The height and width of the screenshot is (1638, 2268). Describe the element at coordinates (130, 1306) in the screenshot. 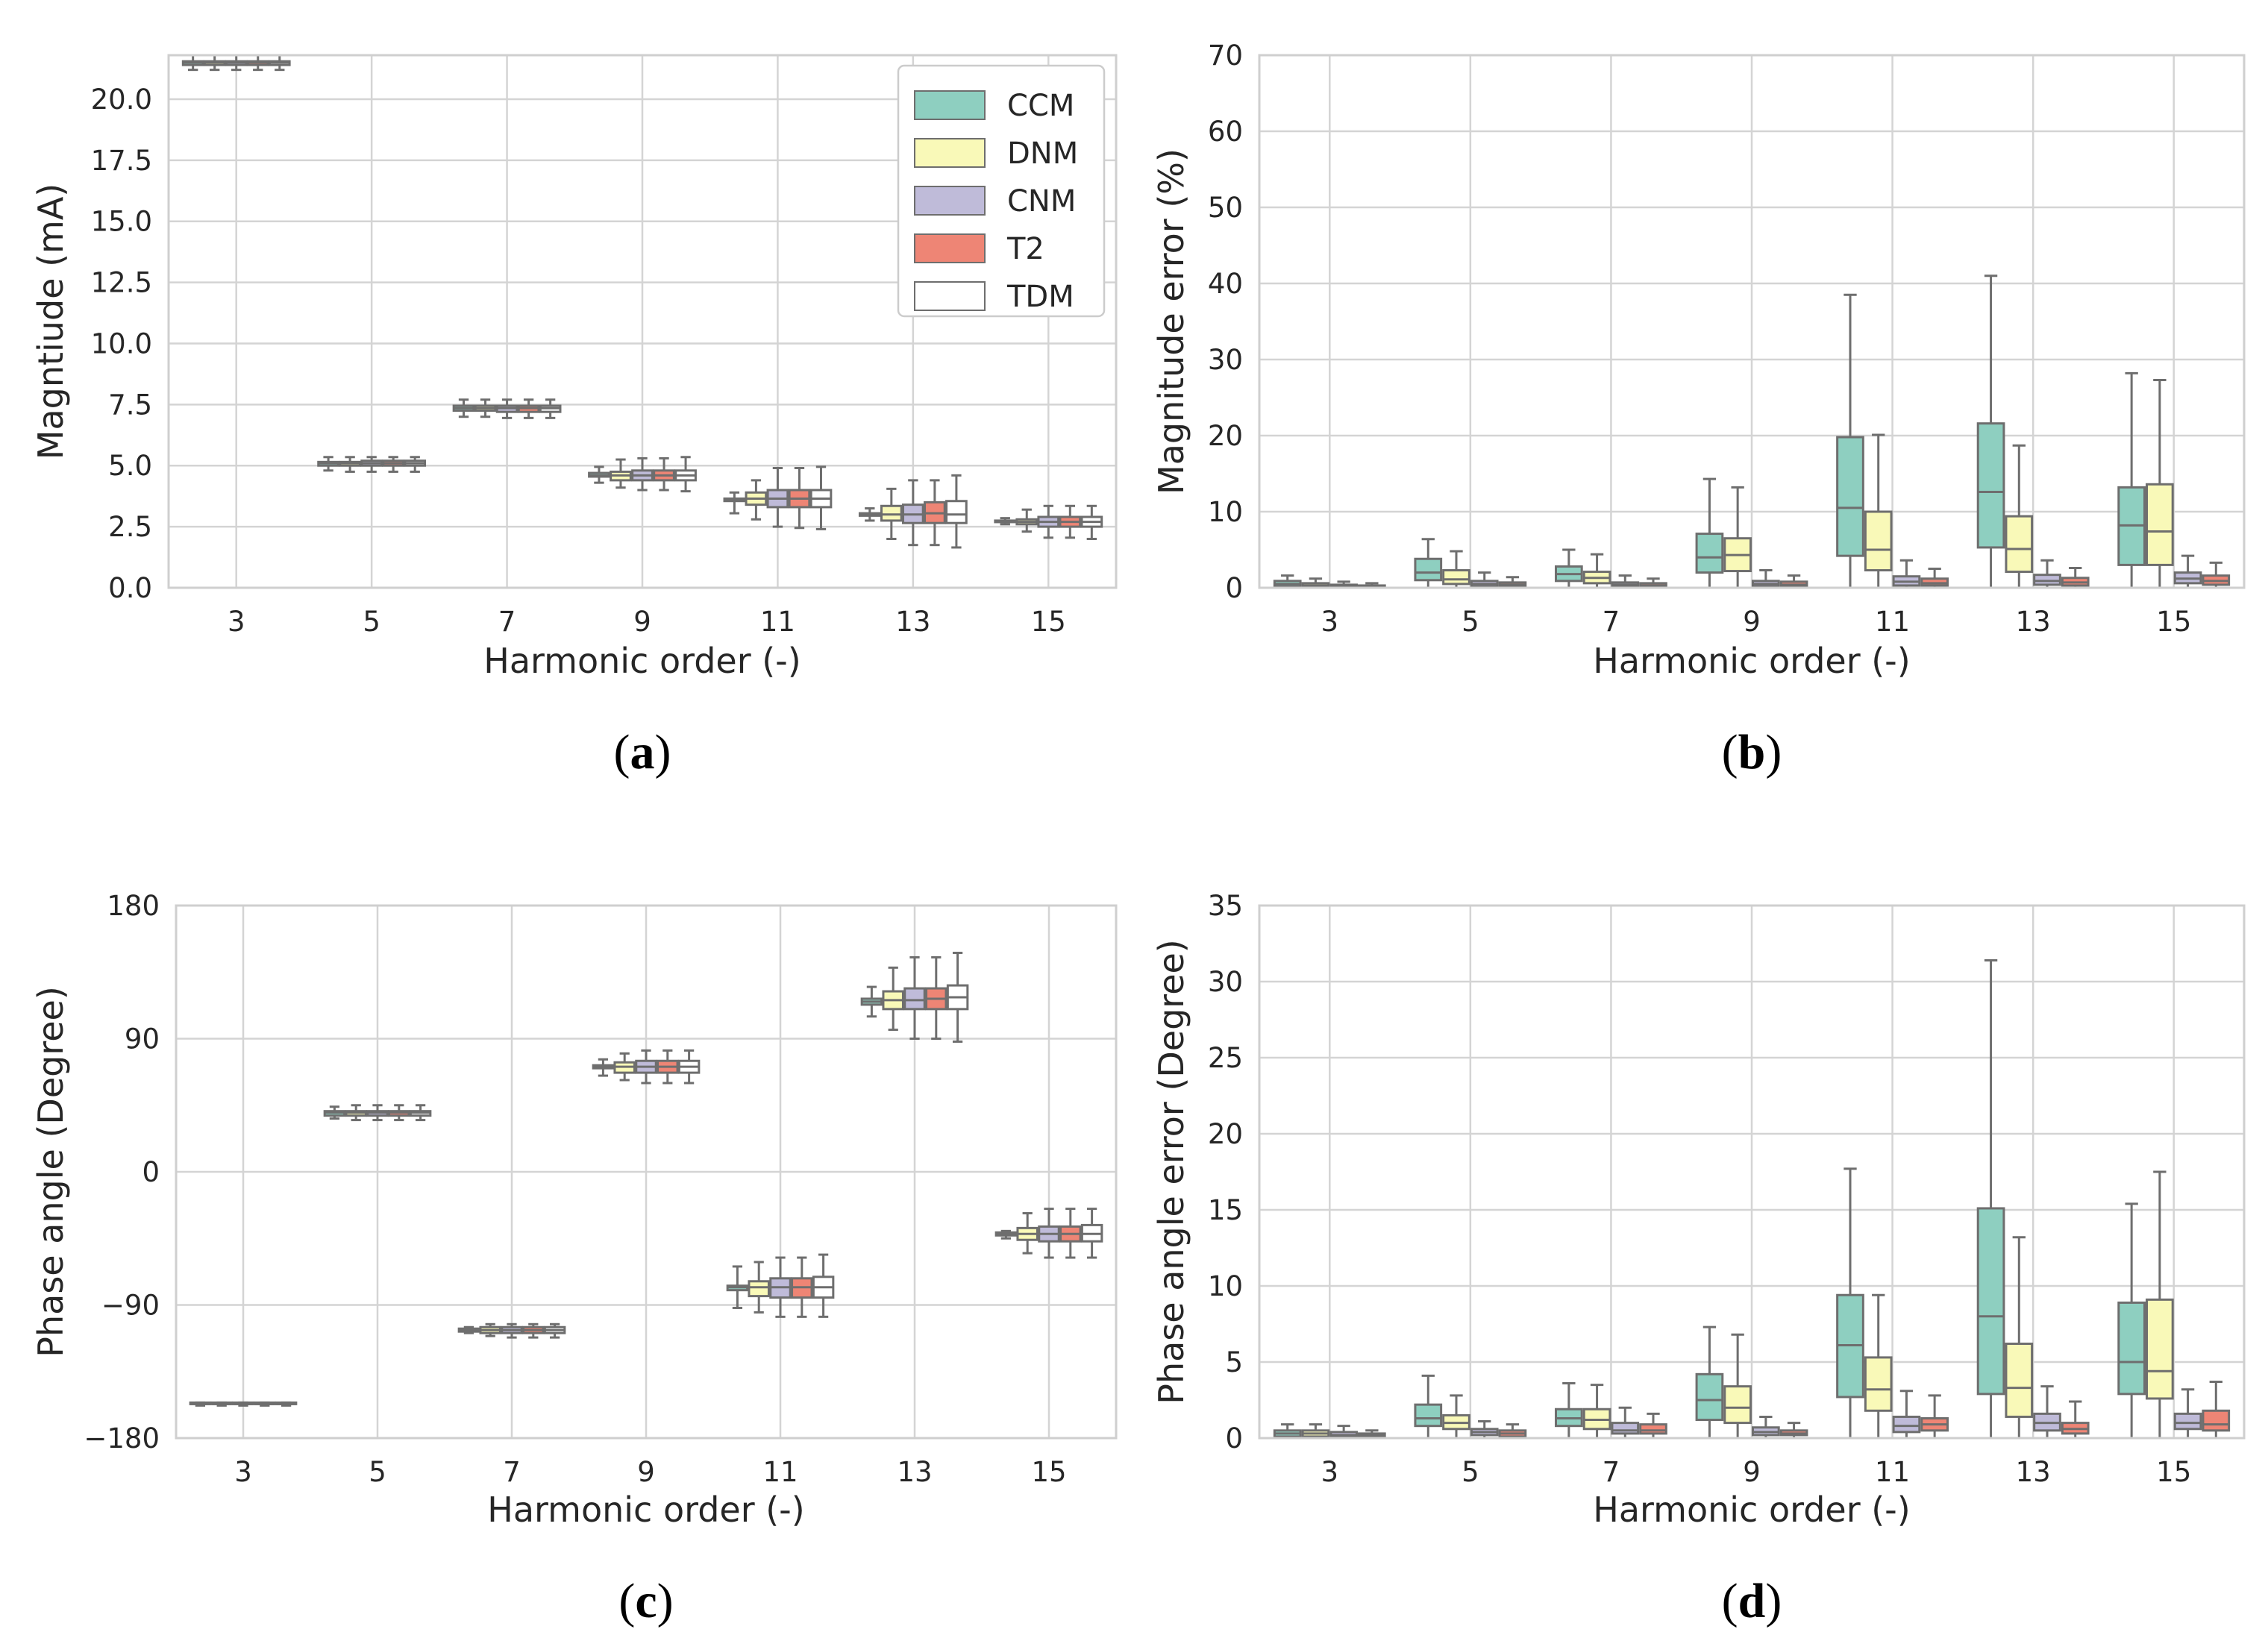

I see `y-tick-label: −90` at that location.